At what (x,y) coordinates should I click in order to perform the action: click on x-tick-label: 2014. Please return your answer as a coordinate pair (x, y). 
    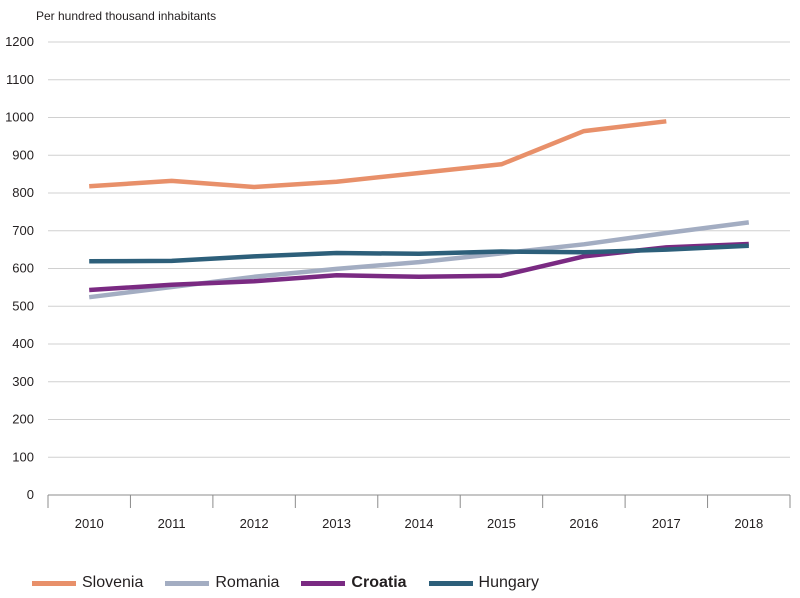
    Looking at the image, I should click on (419, 523).